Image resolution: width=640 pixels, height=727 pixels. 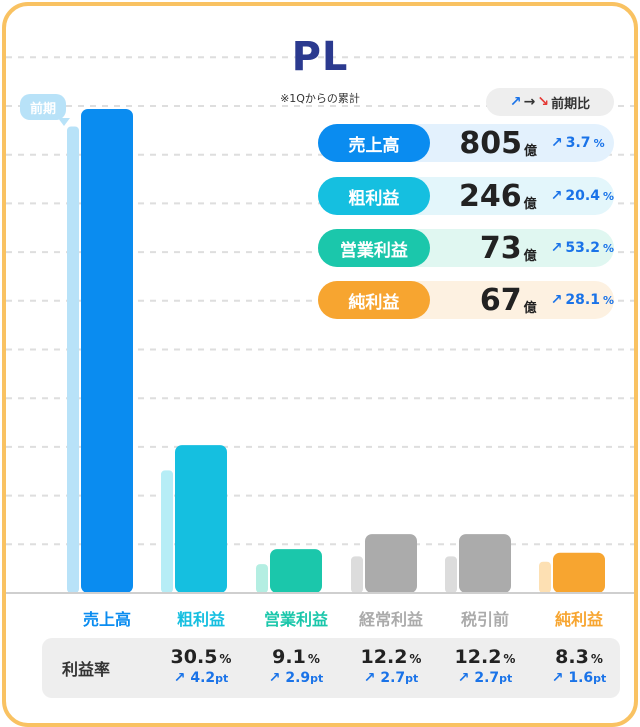 I want to click on category-labels: 売上高 粗利益 営業利益 経常利益 税引前 純利益, so click(x=320, y=618).